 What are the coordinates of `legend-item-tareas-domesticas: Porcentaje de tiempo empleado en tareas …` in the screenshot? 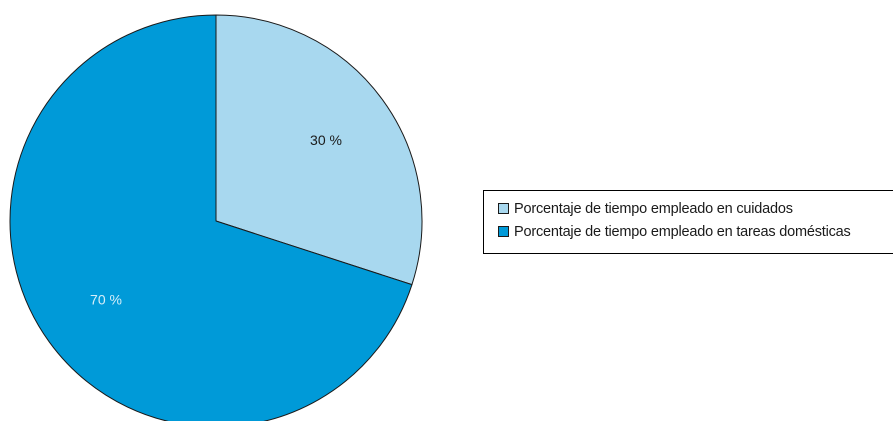 It's located at (695, 231).